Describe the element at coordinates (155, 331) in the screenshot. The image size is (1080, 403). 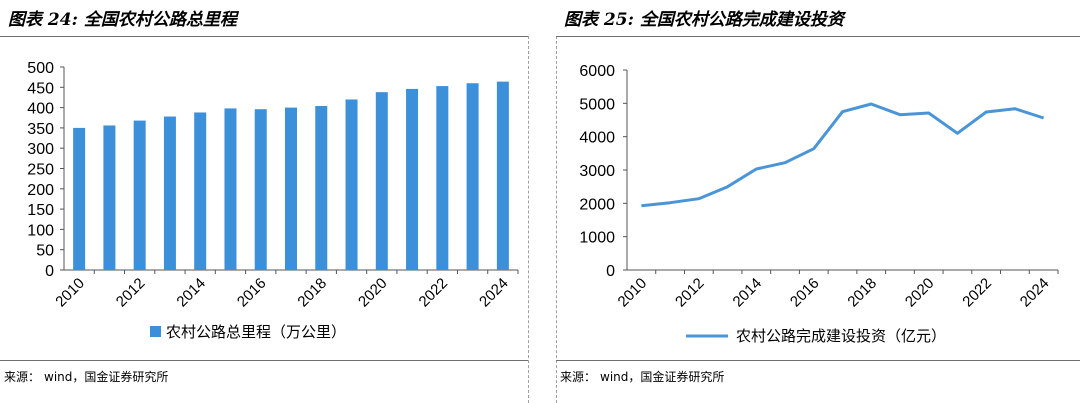
I see `legend-swatch` at that location.